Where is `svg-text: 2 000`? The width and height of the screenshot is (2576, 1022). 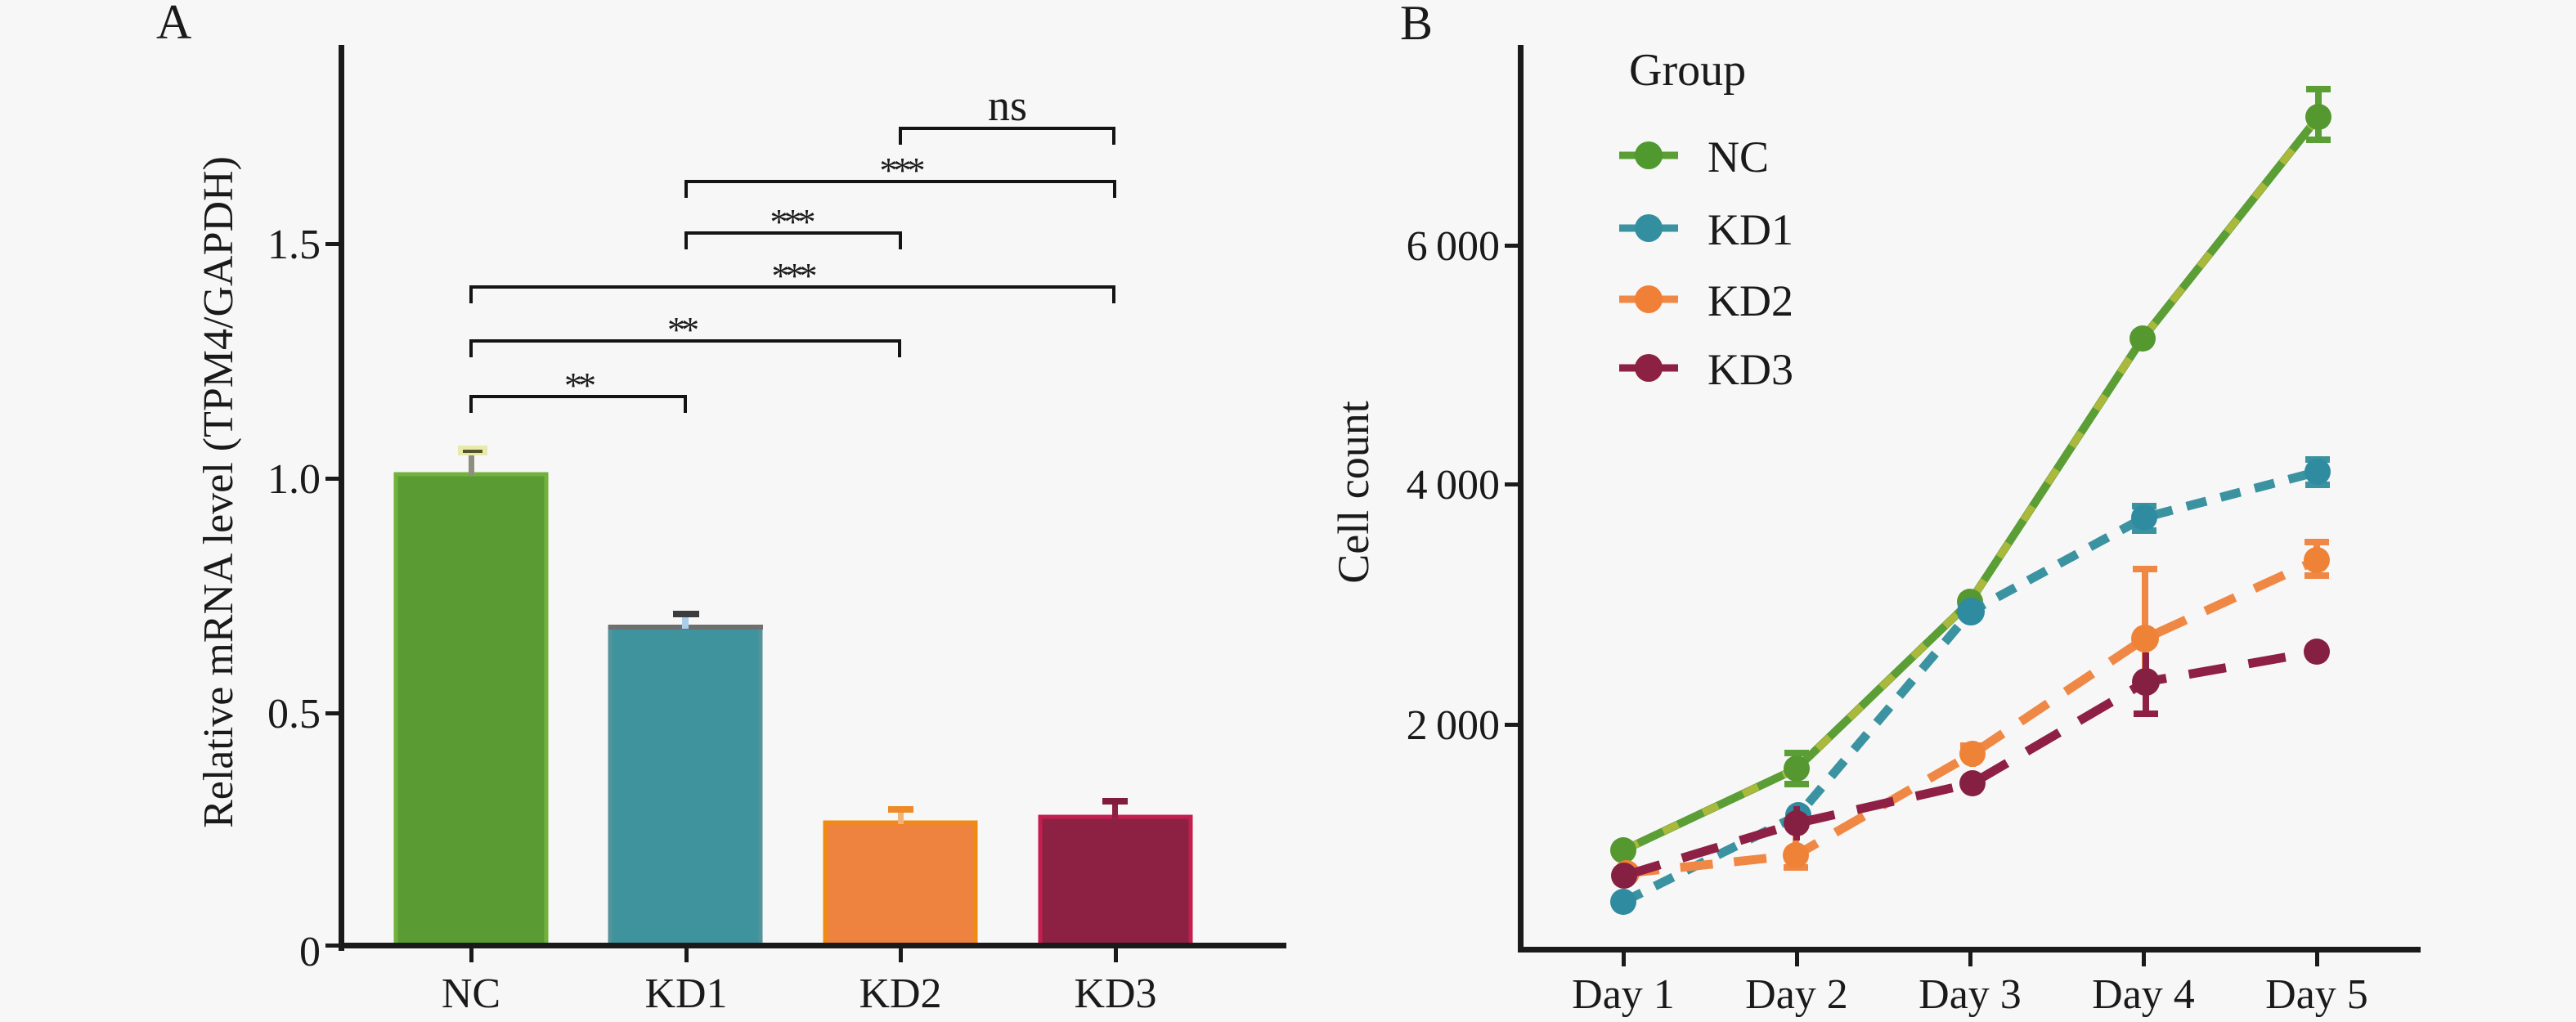
svg-text: 2 000 is located at coordinates (1453, 726).